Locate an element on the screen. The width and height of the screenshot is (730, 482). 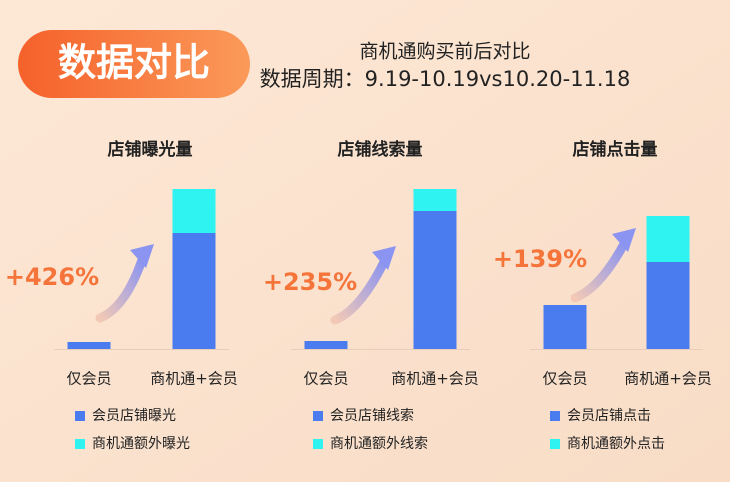
growth-label: +426% is located at coordinates (52, 277).